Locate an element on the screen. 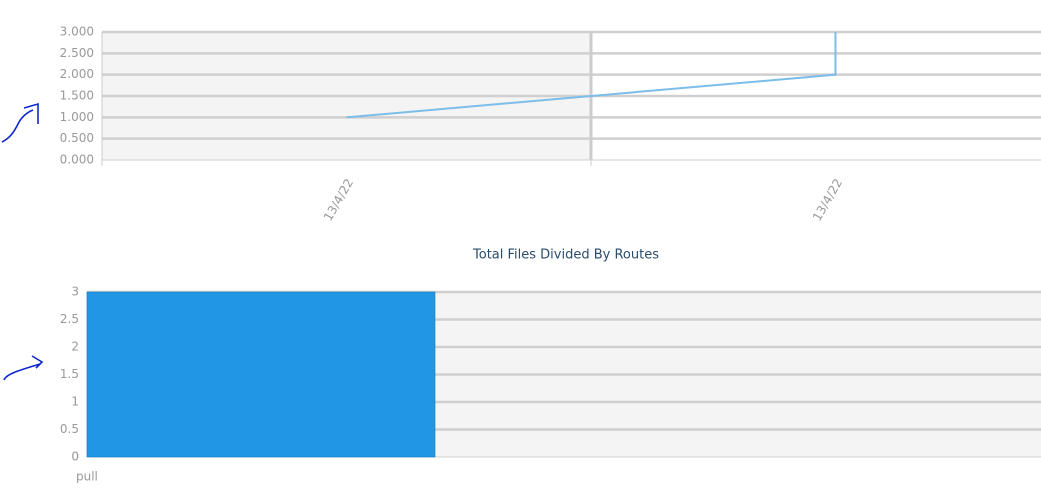 This screenshot has height=499, width=1041. y-tick-label: 0.5 is located at coordinates (69, 429).